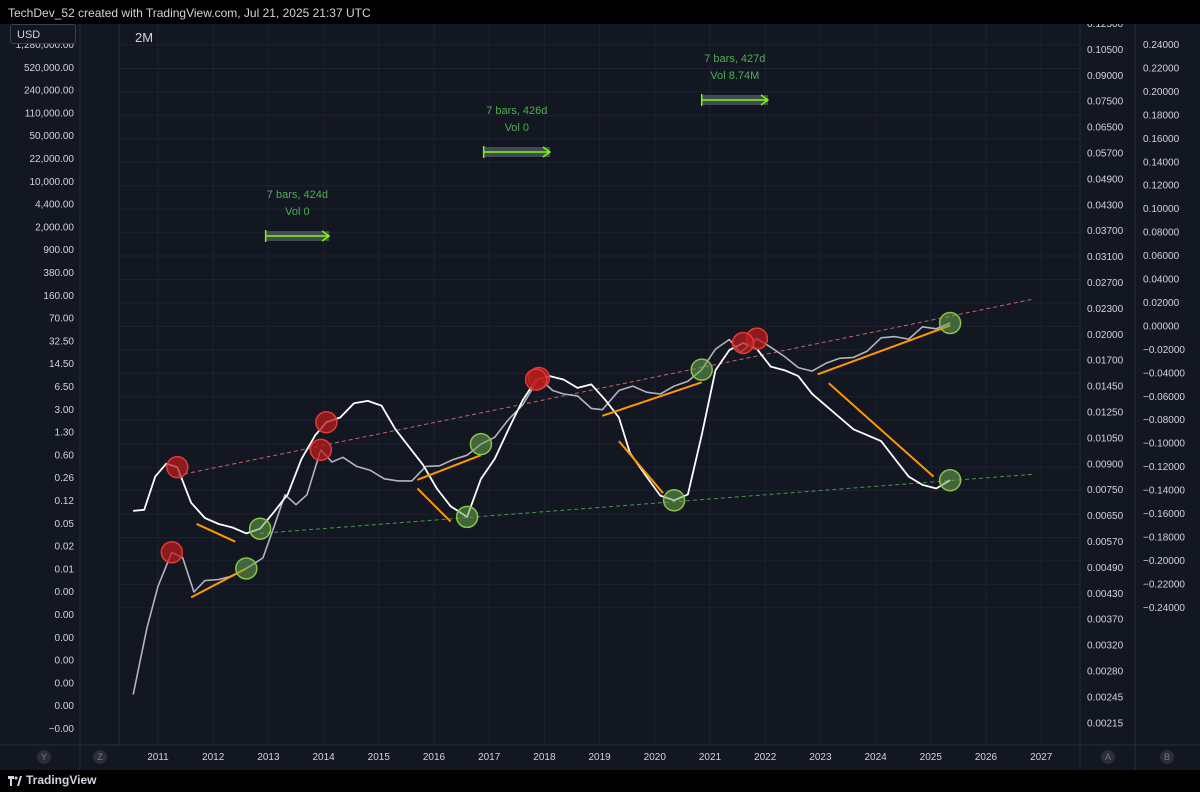 The width and height of the screenshot is (1200, 792). Describe the element at coordinates (1105, 516) in the screenshot. I see `middle-axis-tick-label: 0.00650` at that location.